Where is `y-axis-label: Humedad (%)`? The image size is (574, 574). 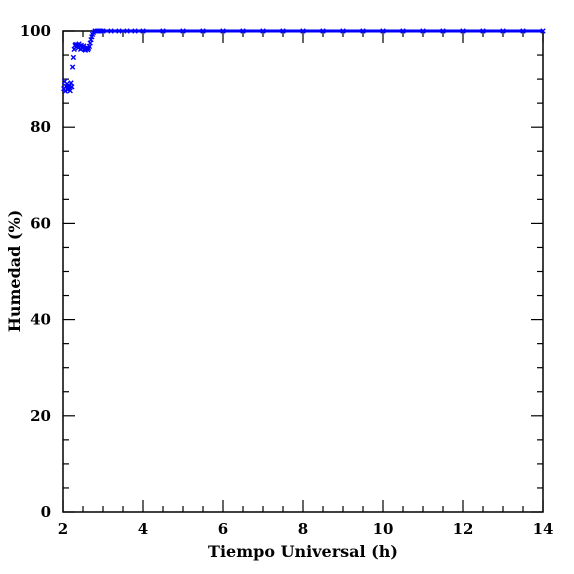
y-axis-label: Humedad (%) is located at coordinates (14, 271).